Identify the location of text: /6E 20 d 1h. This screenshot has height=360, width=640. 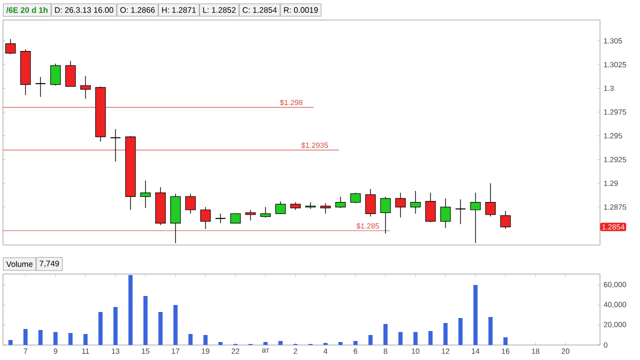
(27, 10).